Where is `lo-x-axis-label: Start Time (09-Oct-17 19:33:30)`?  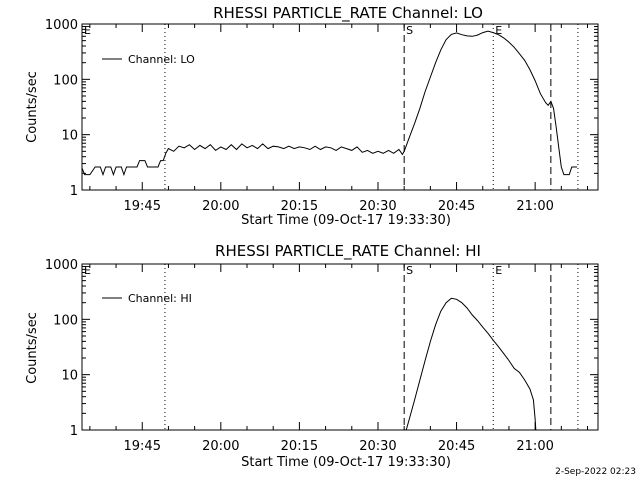 lo-x-axis-label: Start Time (09-Oct-17 19:33:30) is located at coordinates (346, 220).